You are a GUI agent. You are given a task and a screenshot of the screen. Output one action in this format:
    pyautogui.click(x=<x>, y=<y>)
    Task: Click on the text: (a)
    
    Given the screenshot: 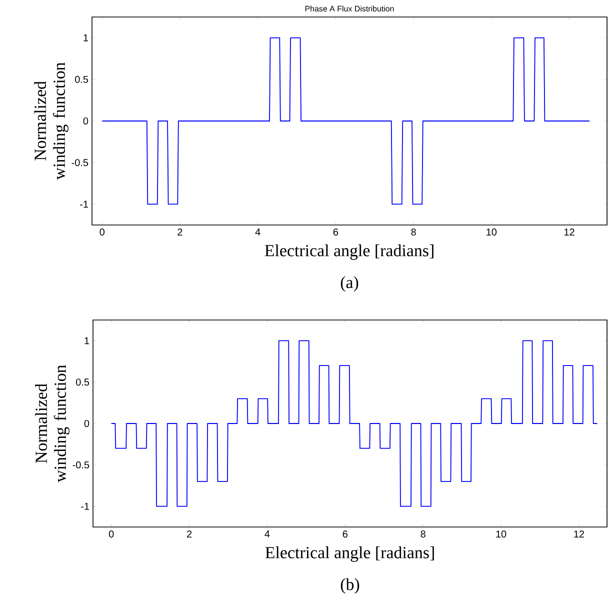 What is the action you would take?
    pyautogui.click(x=349, y=284)
    